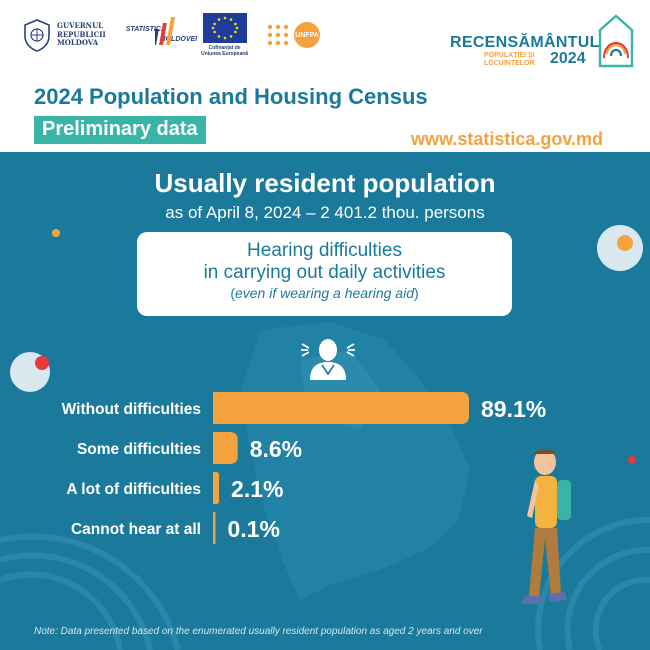 The height and width of the screenshot is (650, 650). Describe the element at coordinates (546, 526) in the screenshot. I see `walking-person-illustration` at that location.